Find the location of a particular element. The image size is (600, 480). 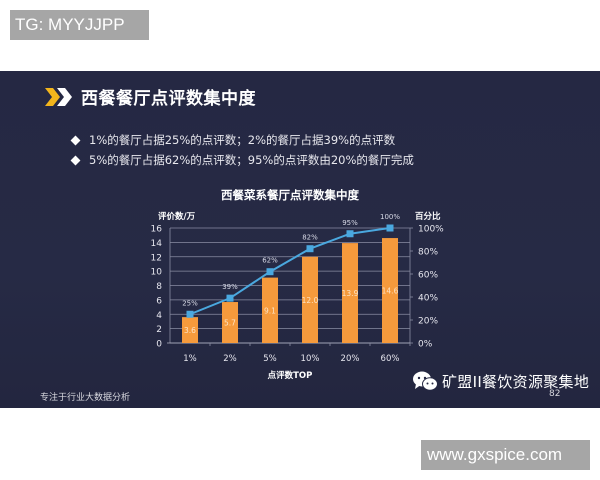

y-tick-label: 0 is located at coordinates (159, 345).